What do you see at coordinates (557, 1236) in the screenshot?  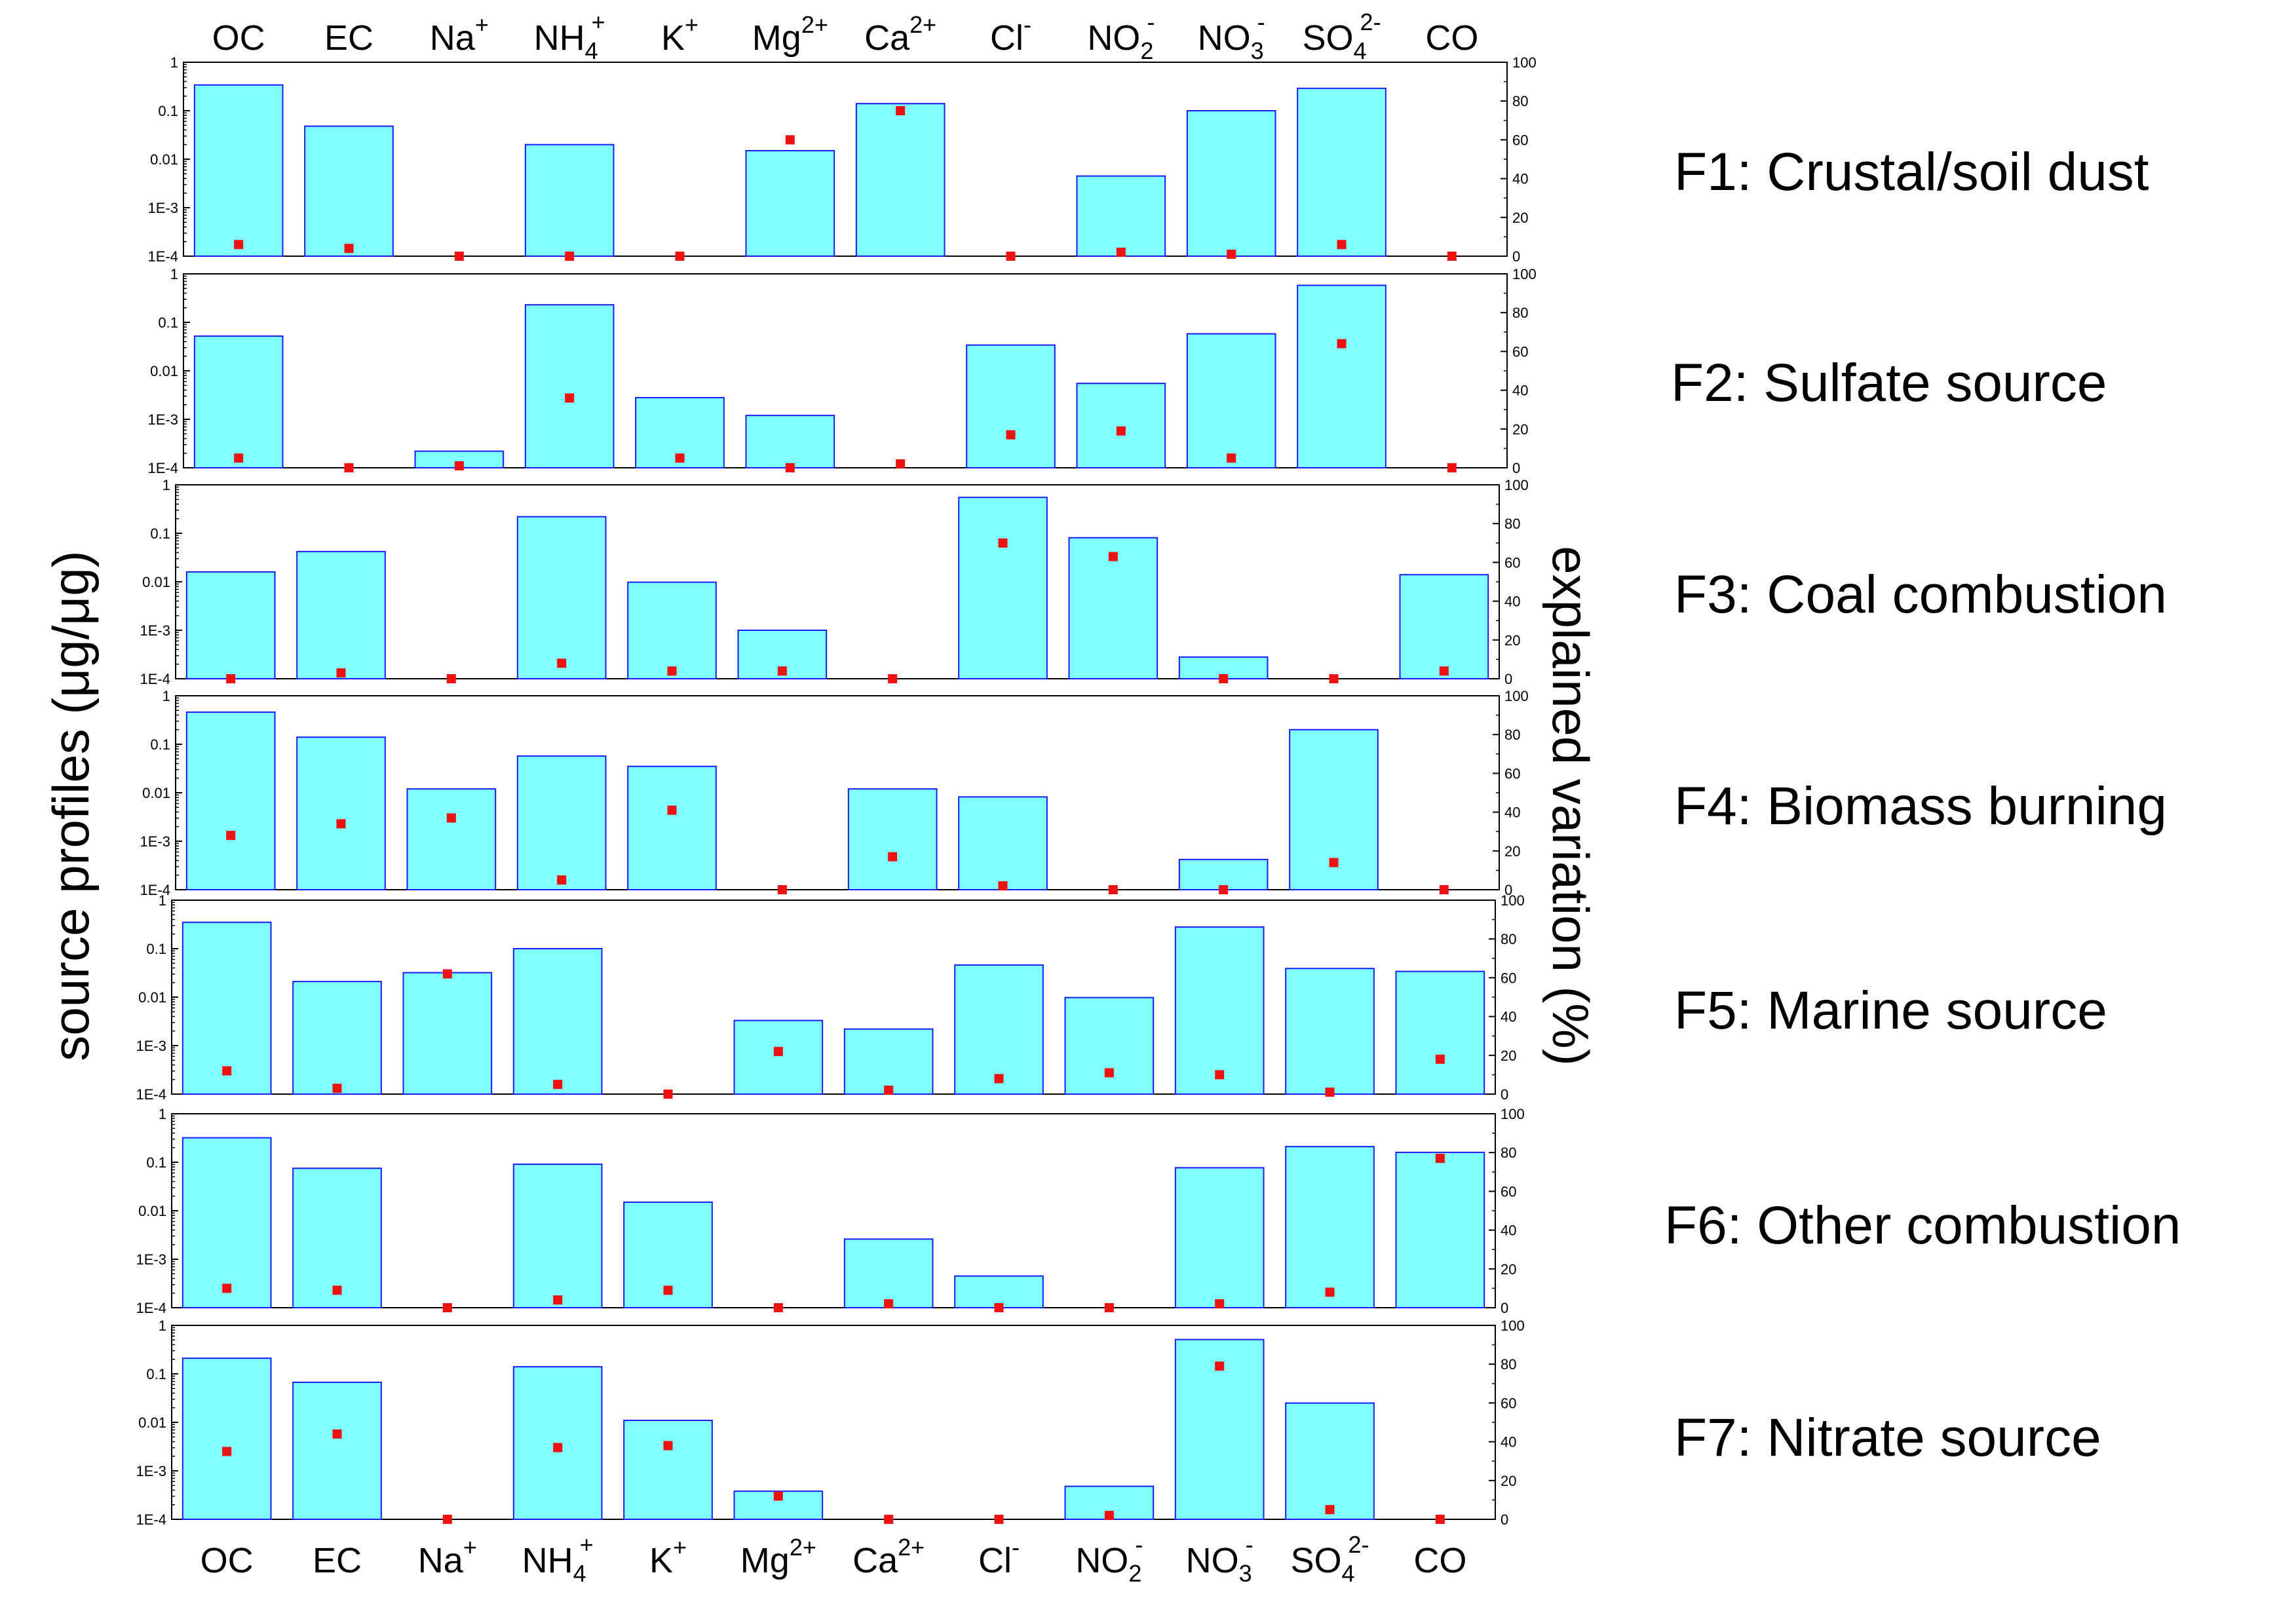 I see `profile-bar-nh4` at bounding box center [557, 1236].